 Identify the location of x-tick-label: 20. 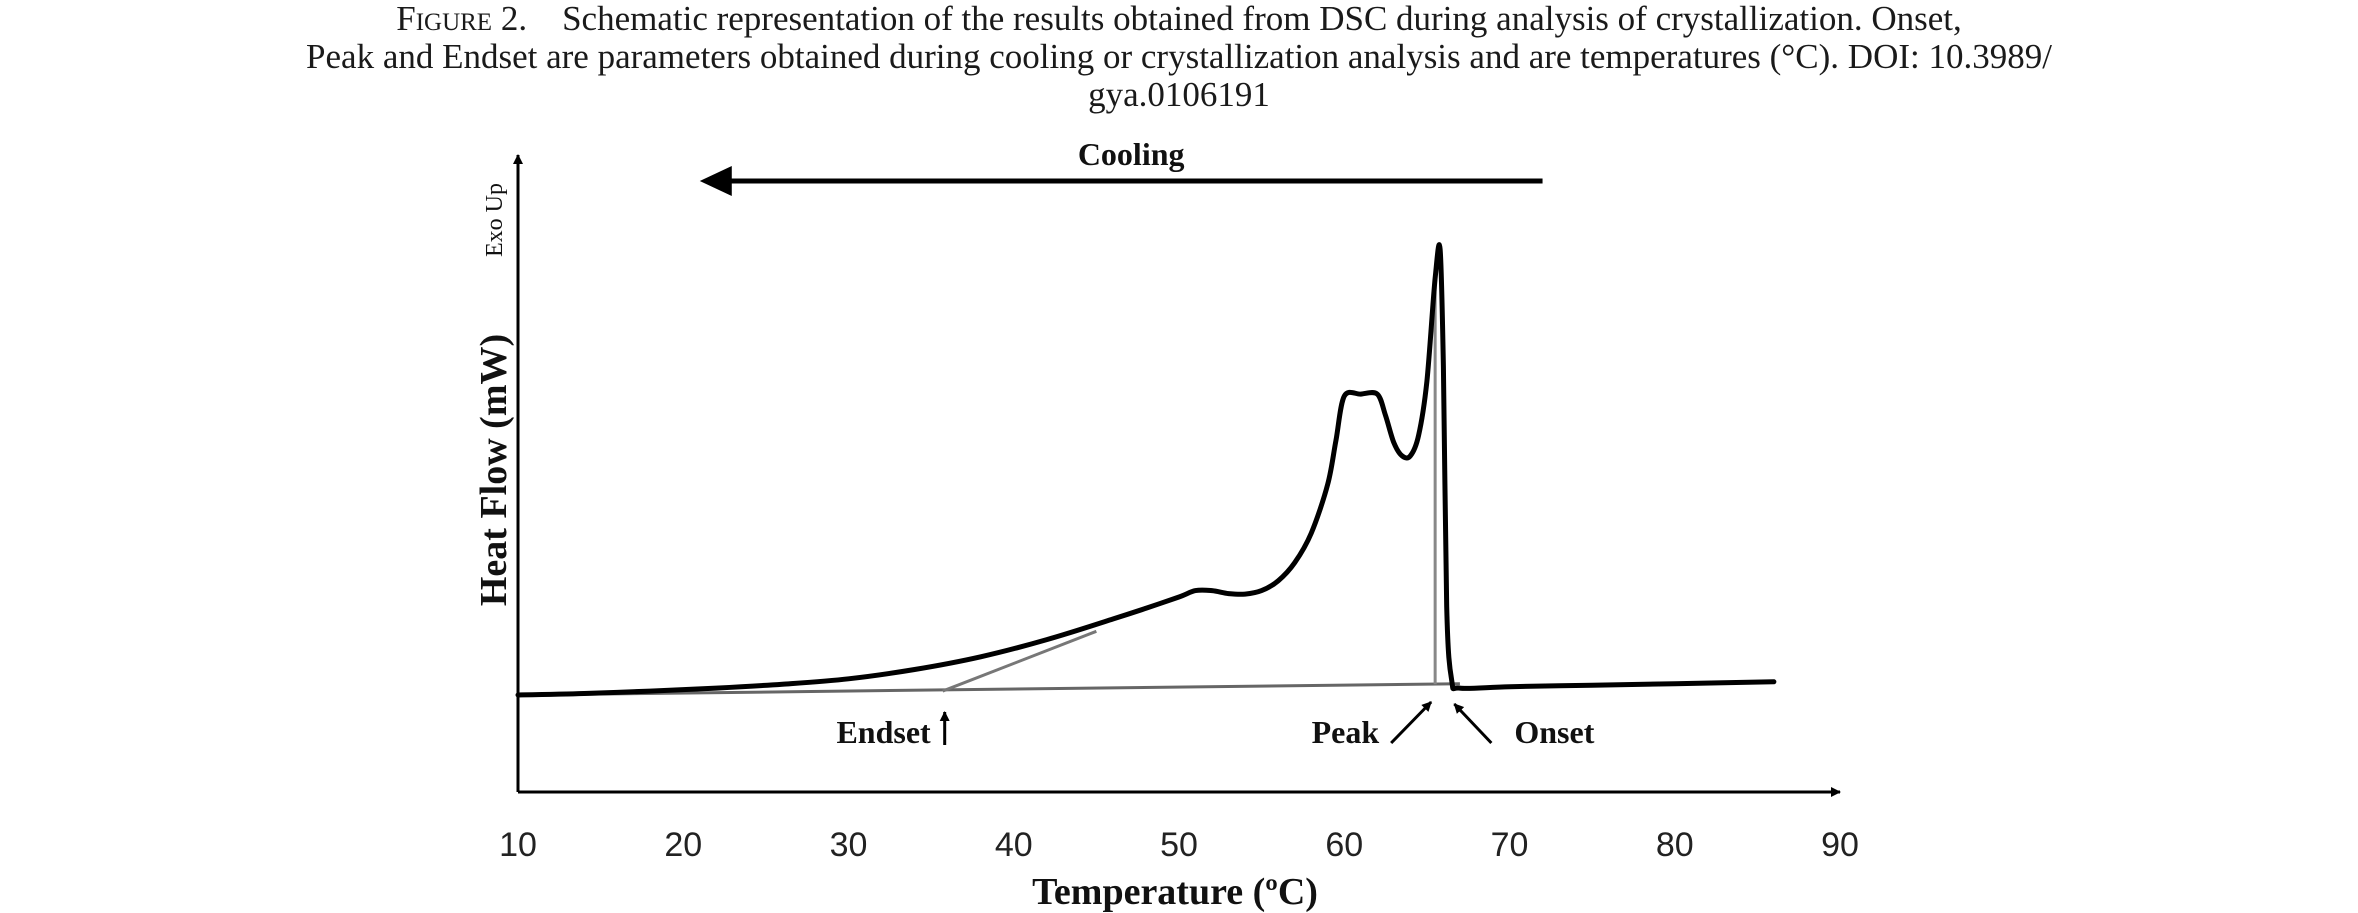
(683, 845).